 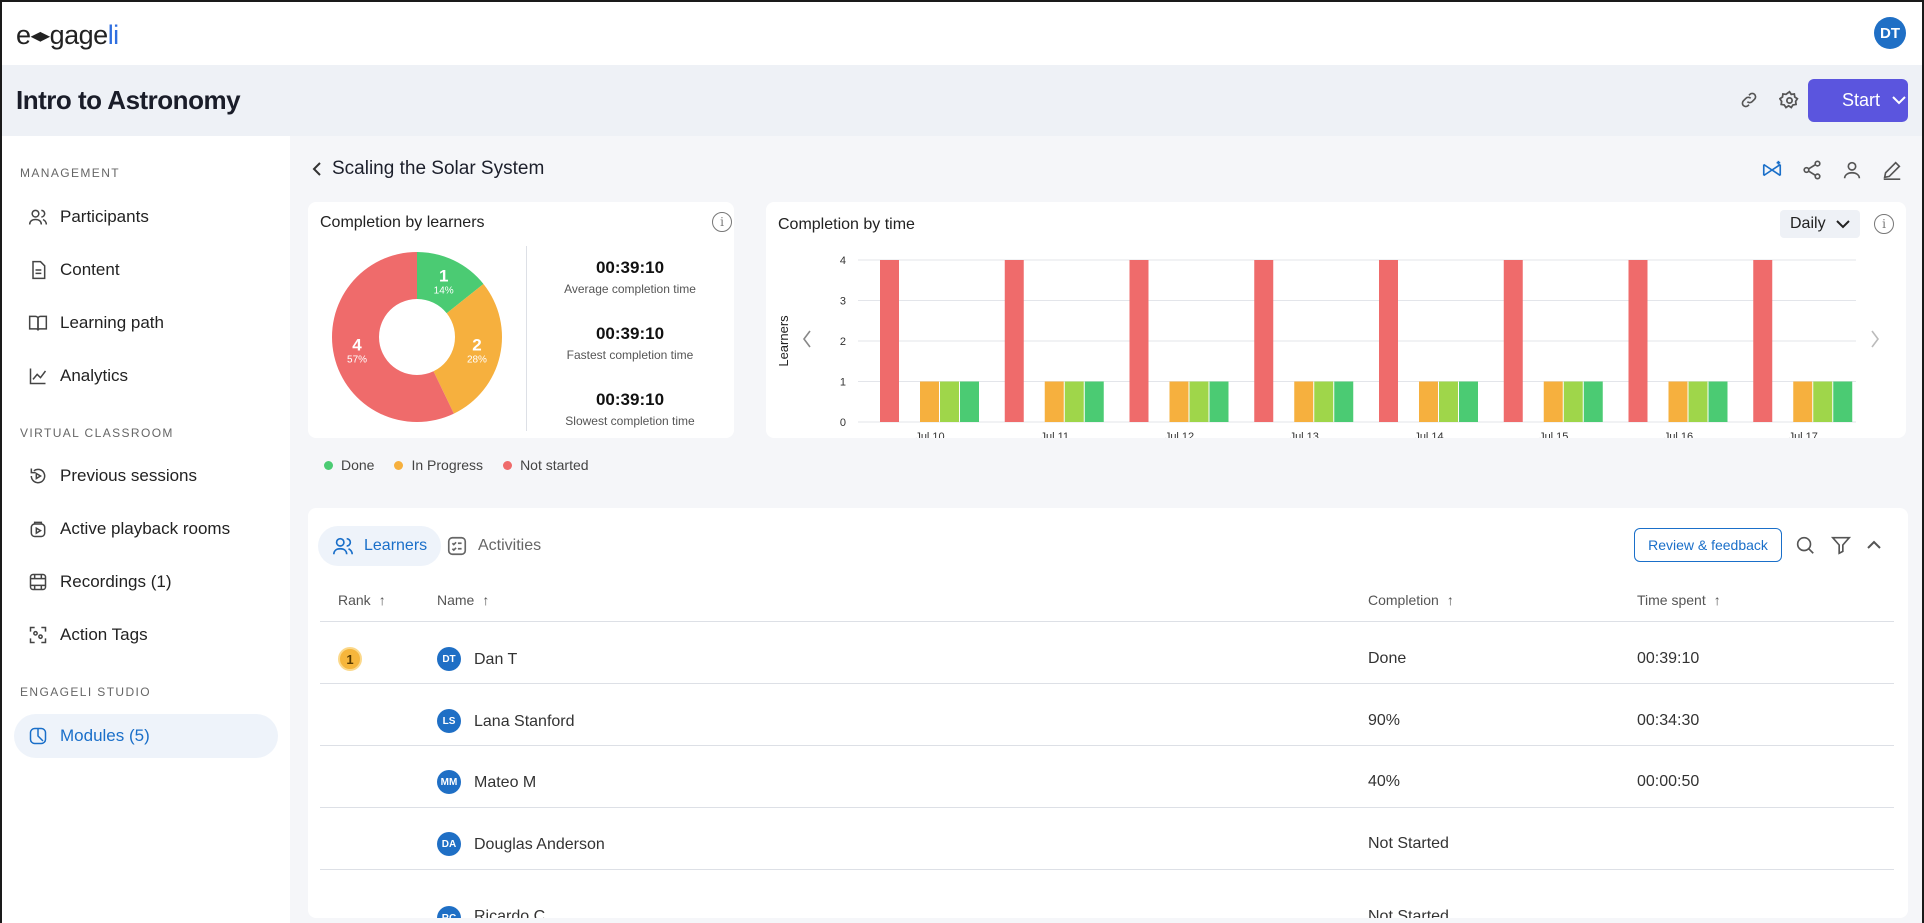 I want to click on gear-icon, so click(x=1789, y=100).